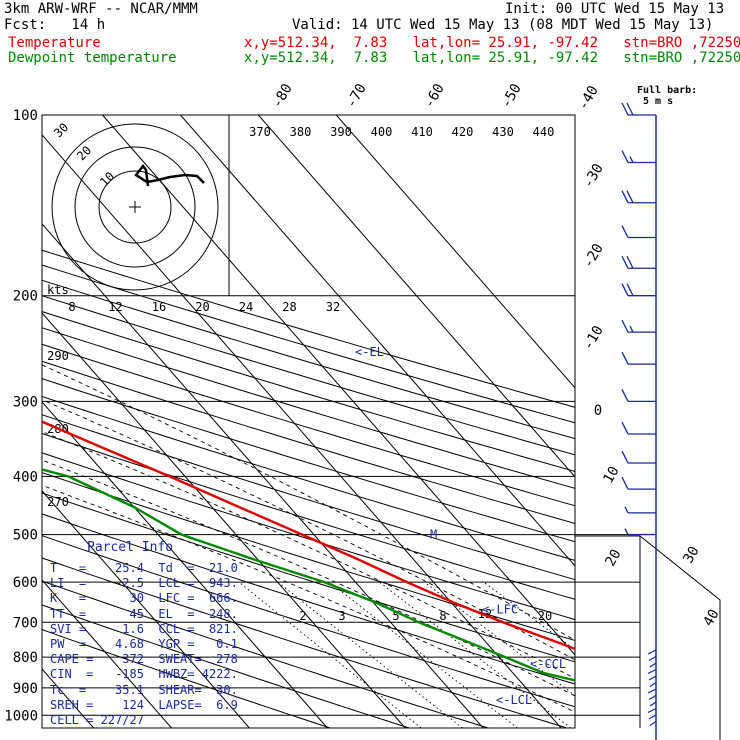 The image size is (740, 740). What do you see at coordinates (301, 132) in the screenshot?
I see `dry-adiabat-label: 380` at bounding box center [301, 132].